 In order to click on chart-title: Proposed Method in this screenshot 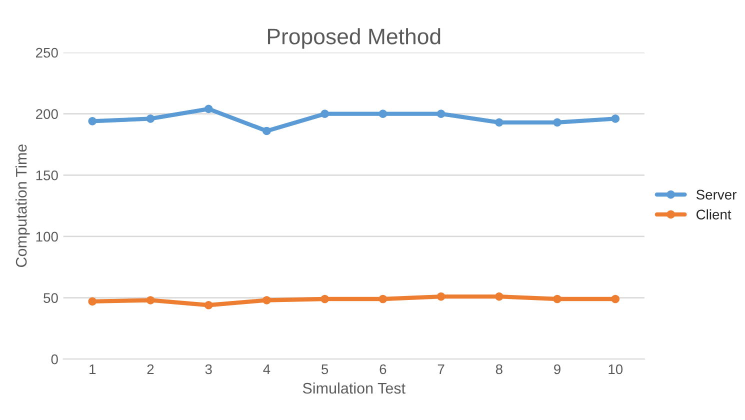, I will do `click(354, 38)`.